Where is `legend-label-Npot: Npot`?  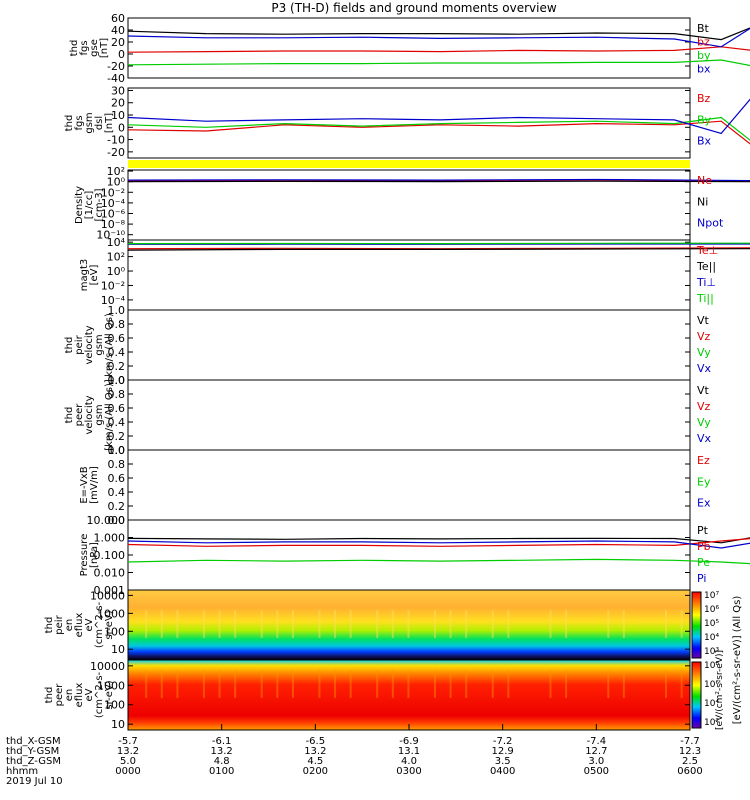
legend-label-Npot: Npot is located at coordinates (710, 223).